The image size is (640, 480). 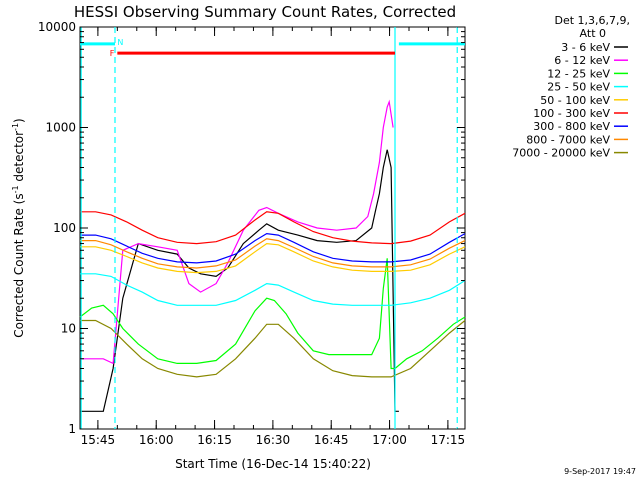 I want to click on legend-label: 300 - 800 keV, so click(x=571, y=126).